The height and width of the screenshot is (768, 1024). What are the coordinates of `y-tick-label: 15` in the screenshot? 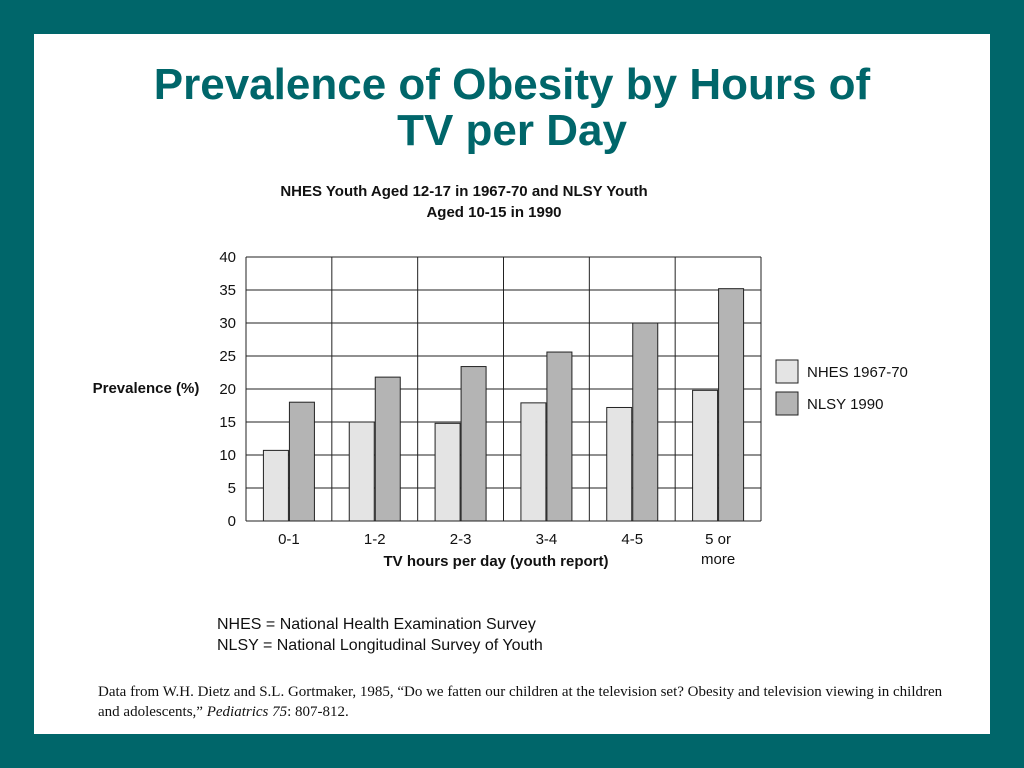 It's located at (227, 422).